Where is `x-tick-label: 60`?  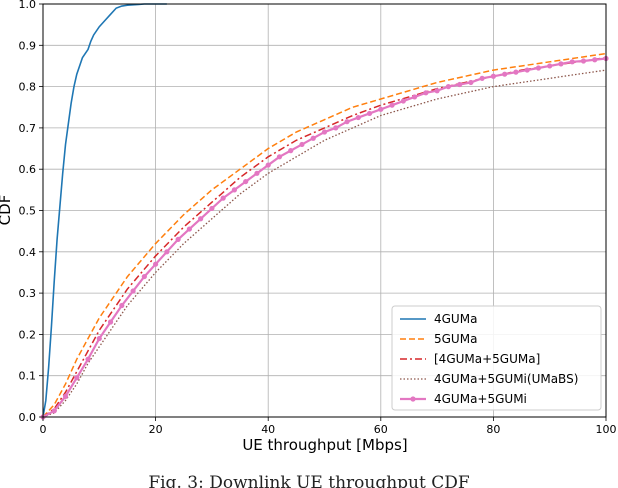 x-tick-label: 60 is located at coordinates (381, 429).